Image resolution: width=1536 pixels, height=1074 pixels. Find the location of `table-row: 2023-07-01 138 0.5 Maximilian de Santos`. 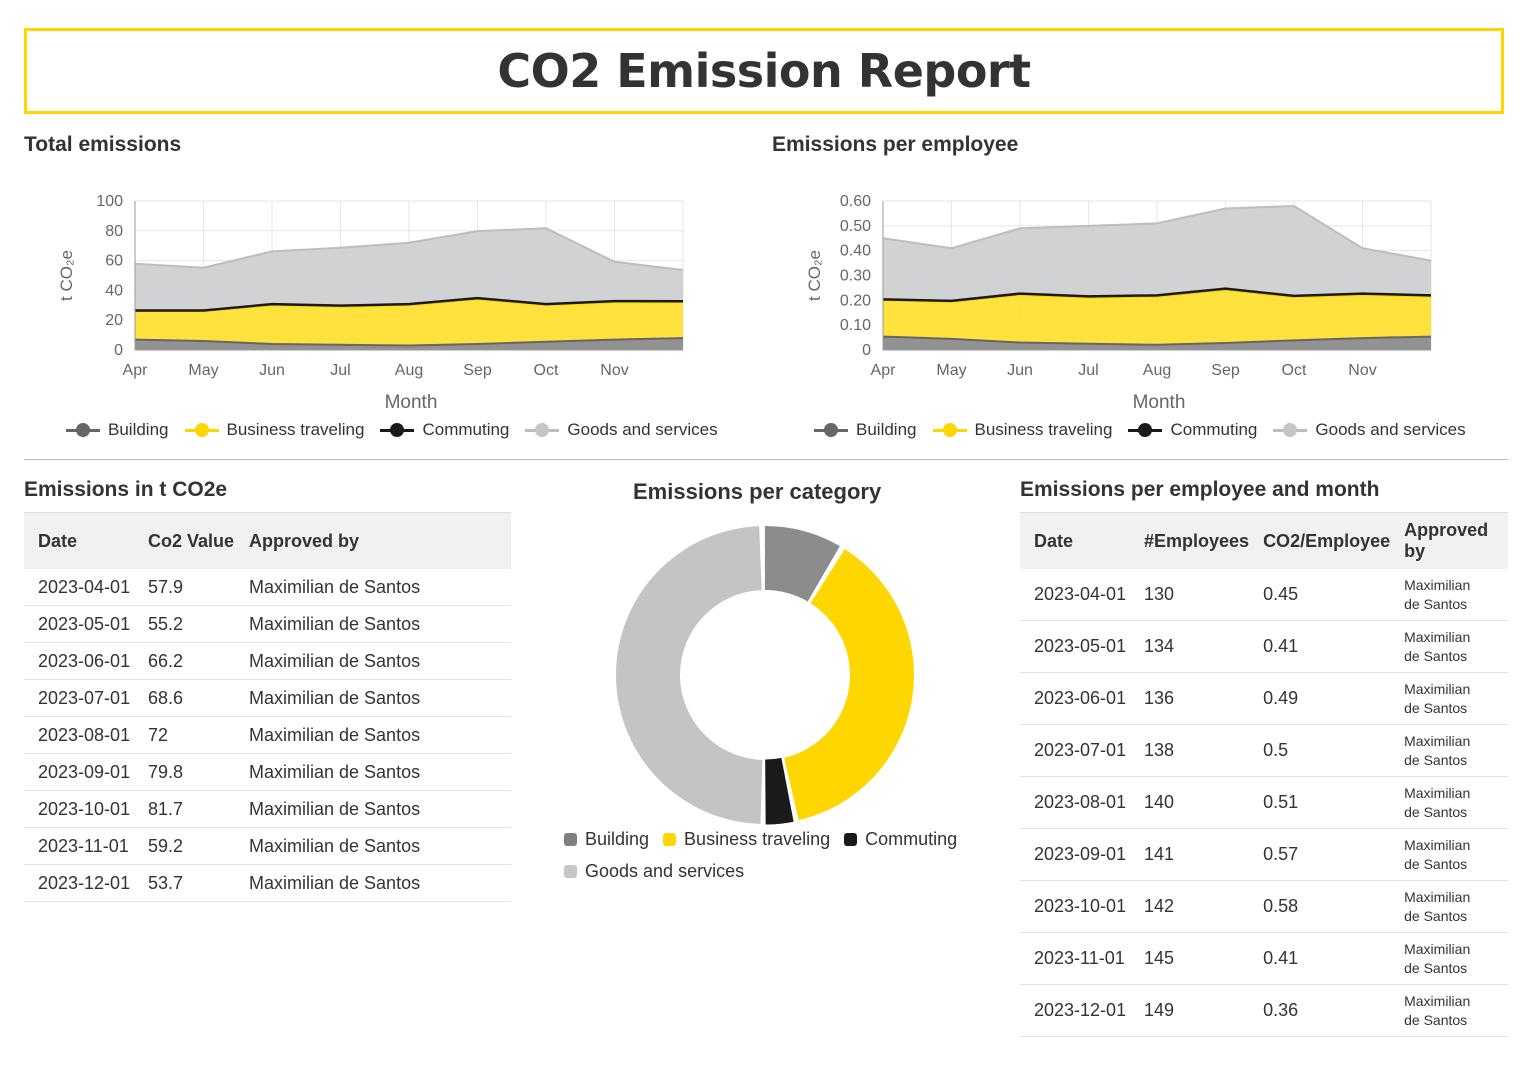

table-row: 2023-07-01 138 0.5 Maximilian de Santos is located at coordinates (1264, 750).